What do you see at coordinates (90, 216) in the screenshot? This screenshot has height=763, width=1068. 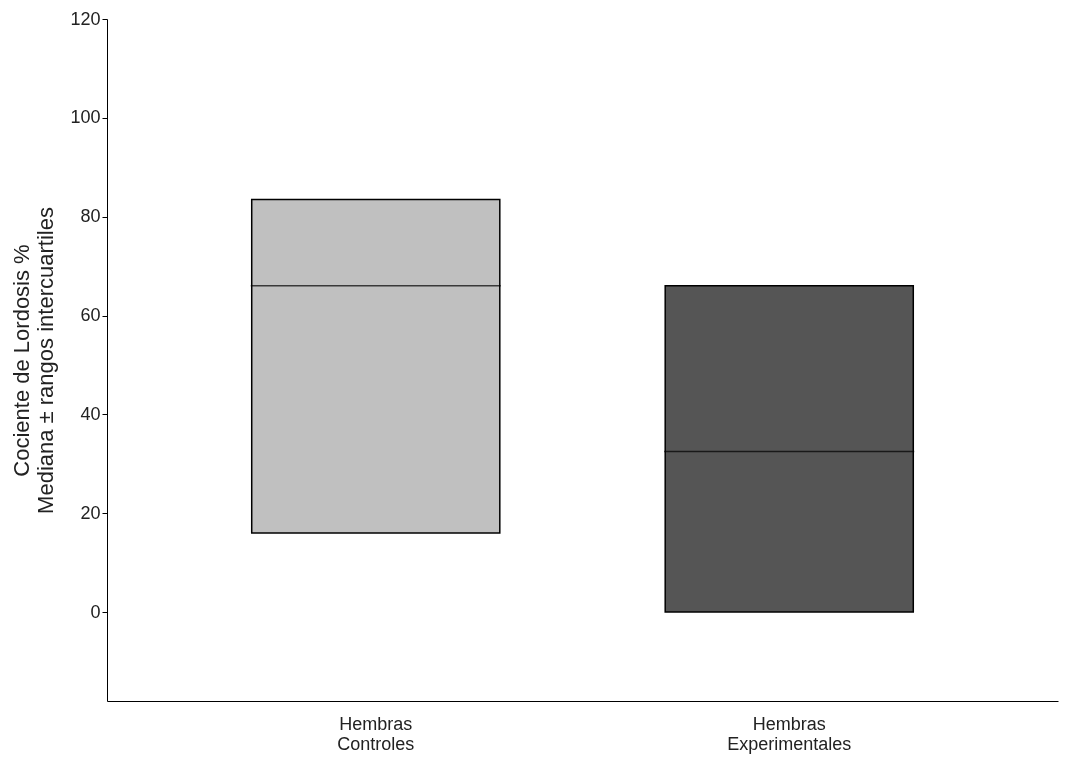 I see `y-tick-label: 80` at bounding box center [90, 216].